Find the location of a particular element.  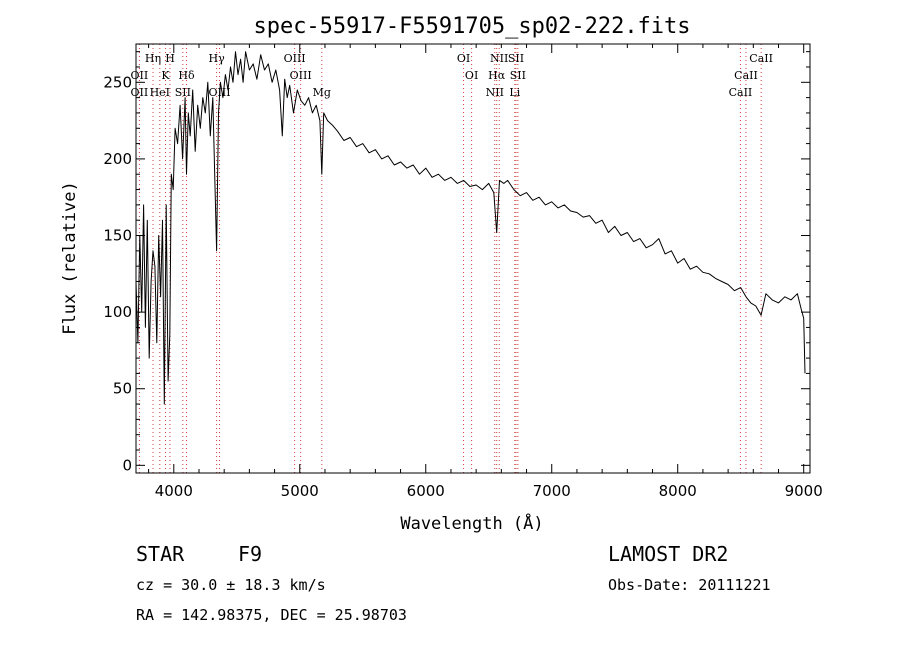

y-tick-label: 250 is located at coordinates (117, 82).